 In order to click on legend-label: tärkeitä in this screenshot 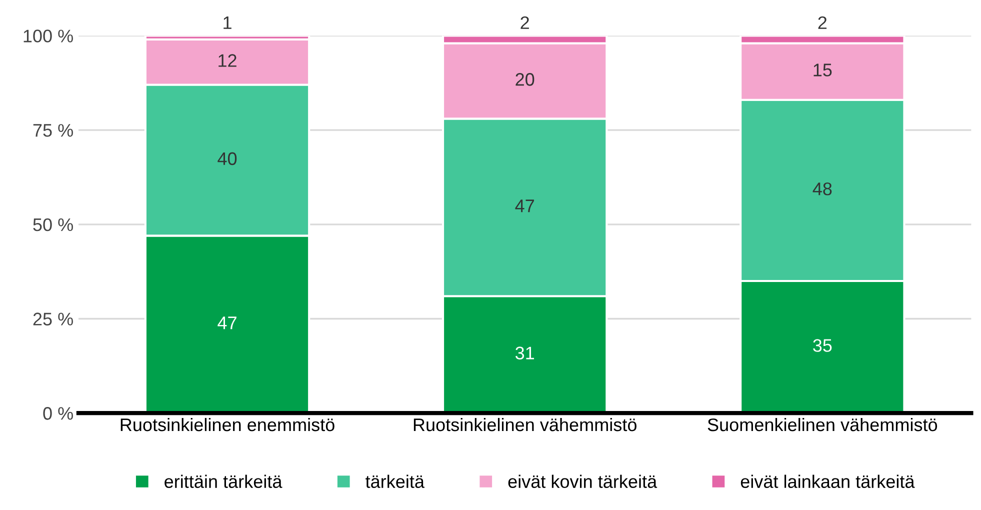, I will do `click(395, 481)`.